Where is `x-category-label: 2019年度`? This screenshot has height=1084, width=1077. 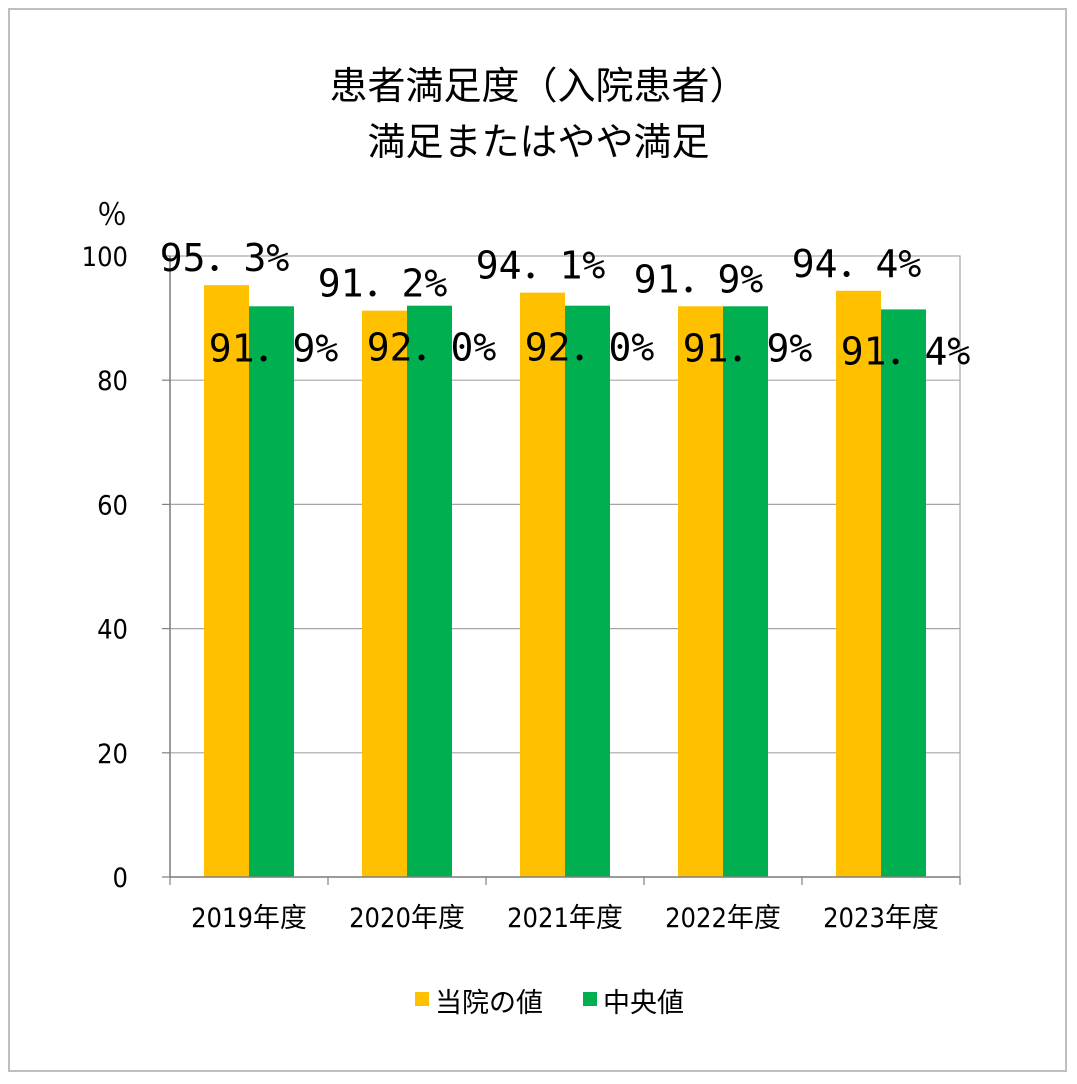 x-category-label: 2019年度 is located at coordinates (249, 918).